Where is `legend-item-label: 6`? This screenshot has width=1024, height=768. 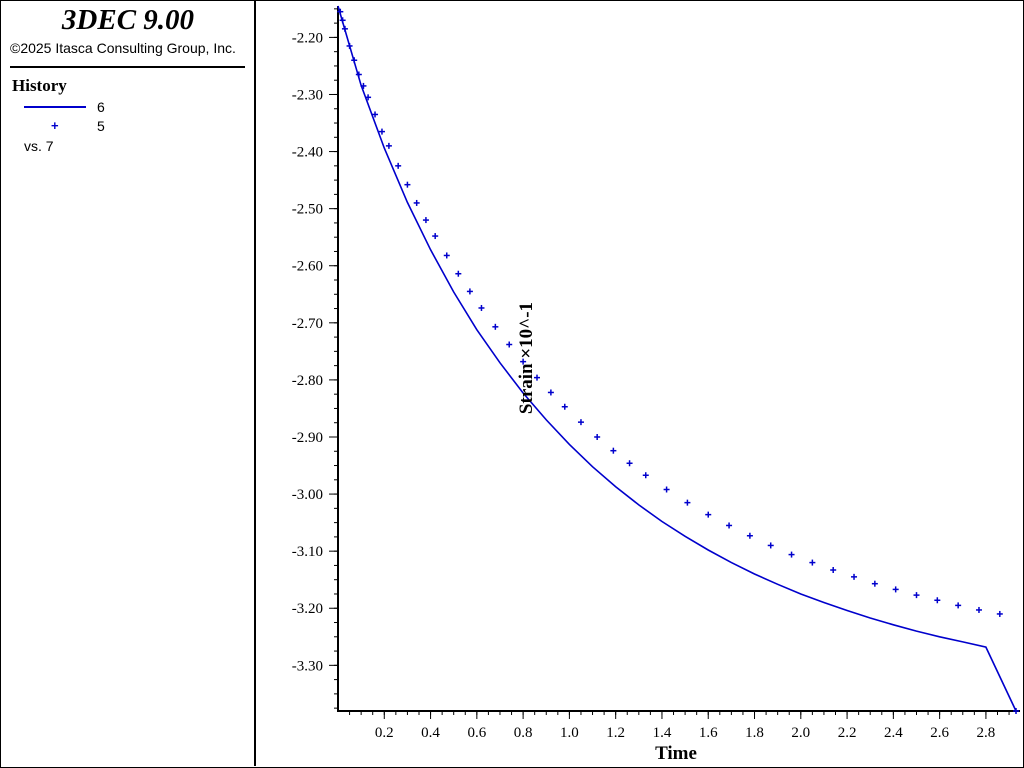 legend-item-label: 6 is located at coordinates (101, 107).